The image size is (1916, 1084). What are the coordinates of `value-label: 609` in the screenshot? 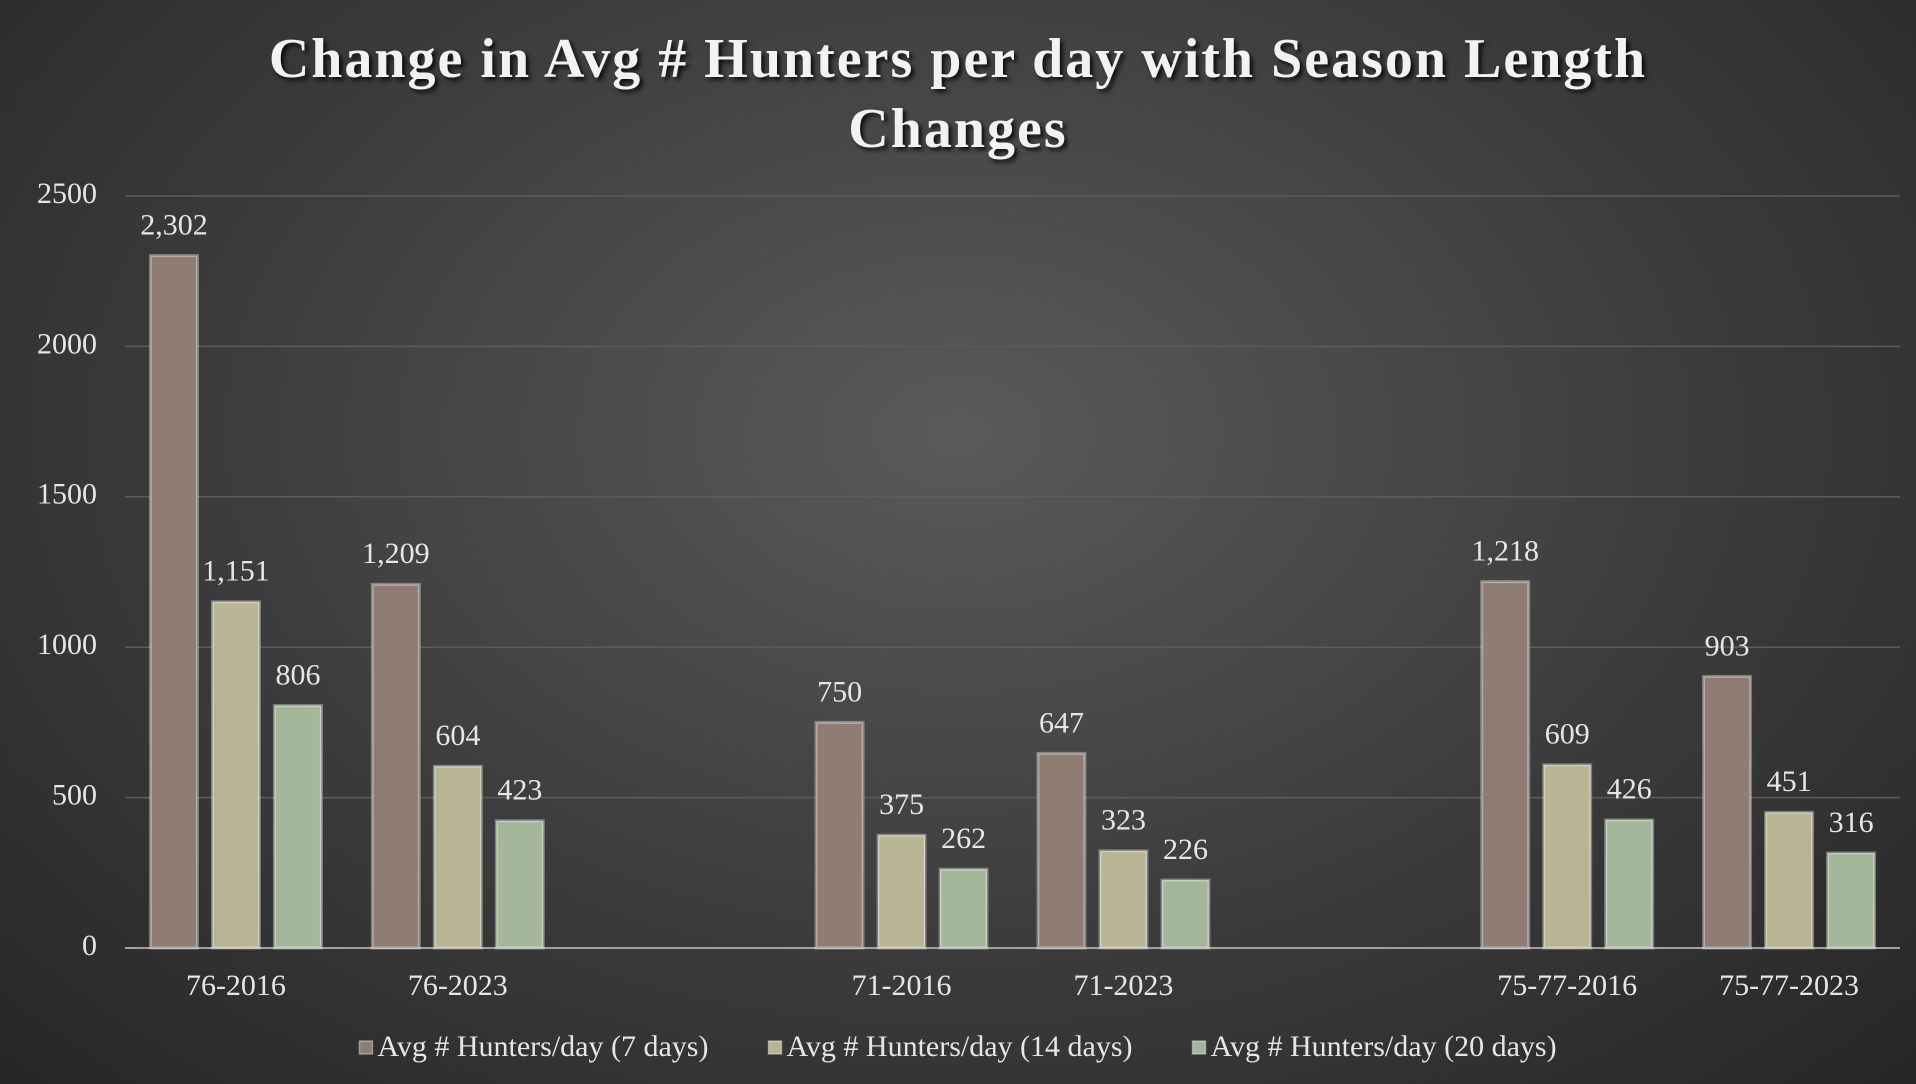 It's located at (1567, 734).